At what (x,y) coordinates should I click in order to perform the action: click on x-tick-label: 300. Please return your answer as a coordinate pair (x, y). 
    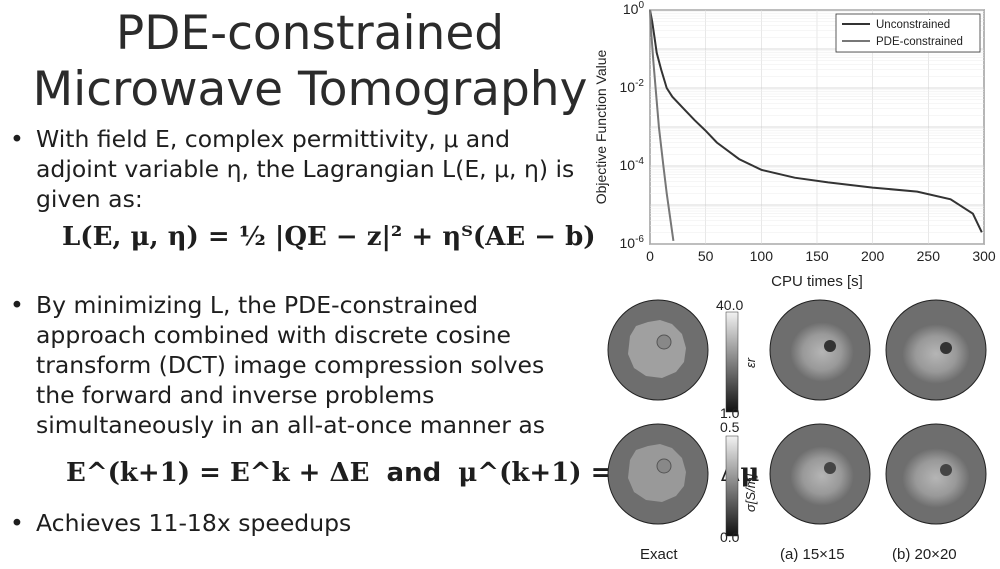
    Looking at the image, I should click on (984, 256).